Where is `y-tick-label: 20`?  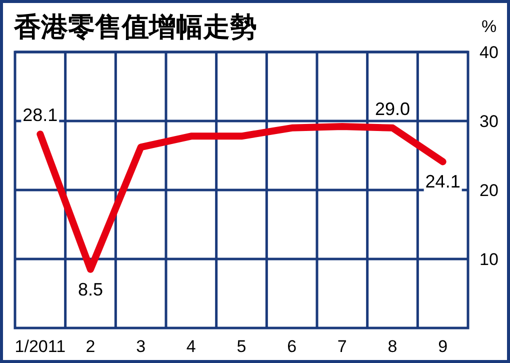 y-tick-label: 20 is located at coordinates (489, 190).